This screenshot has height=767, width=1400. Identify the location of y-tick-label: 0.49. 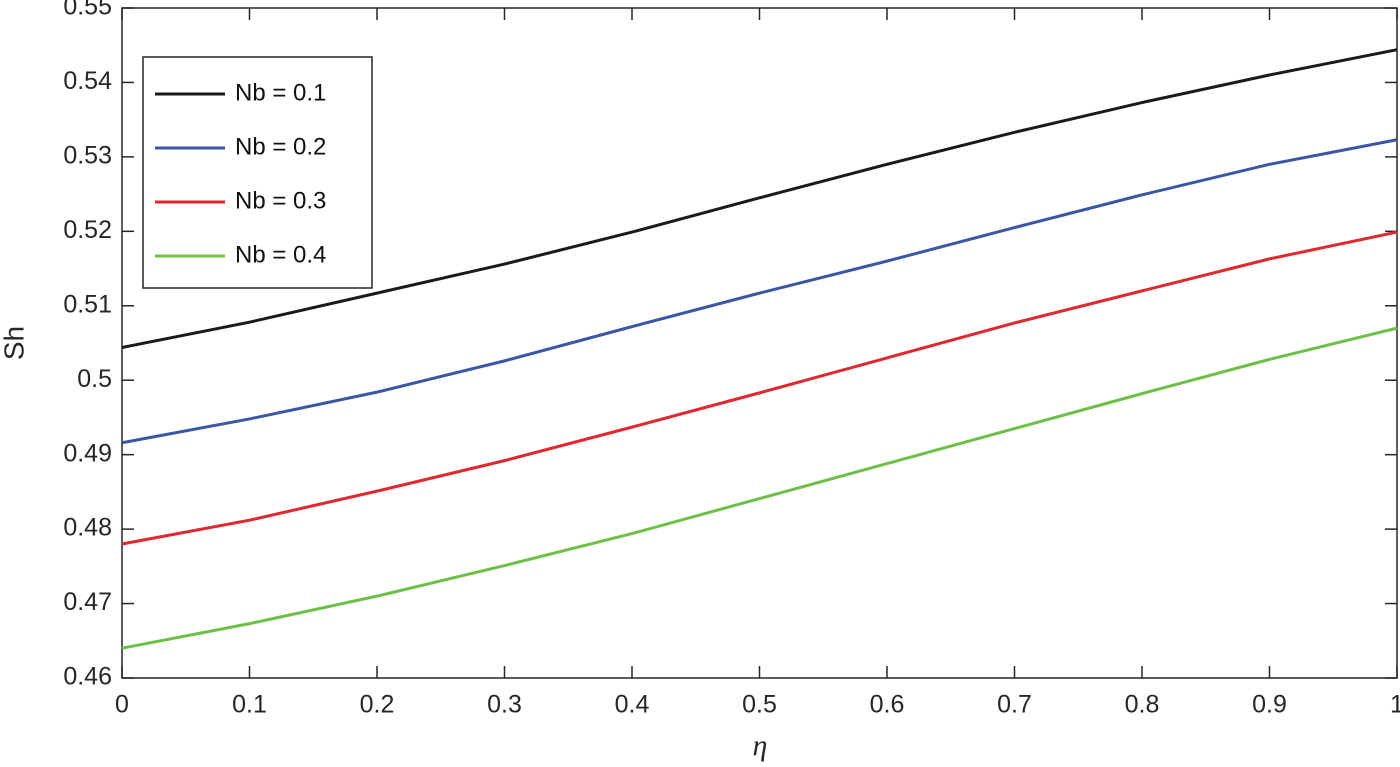
(87, 453).